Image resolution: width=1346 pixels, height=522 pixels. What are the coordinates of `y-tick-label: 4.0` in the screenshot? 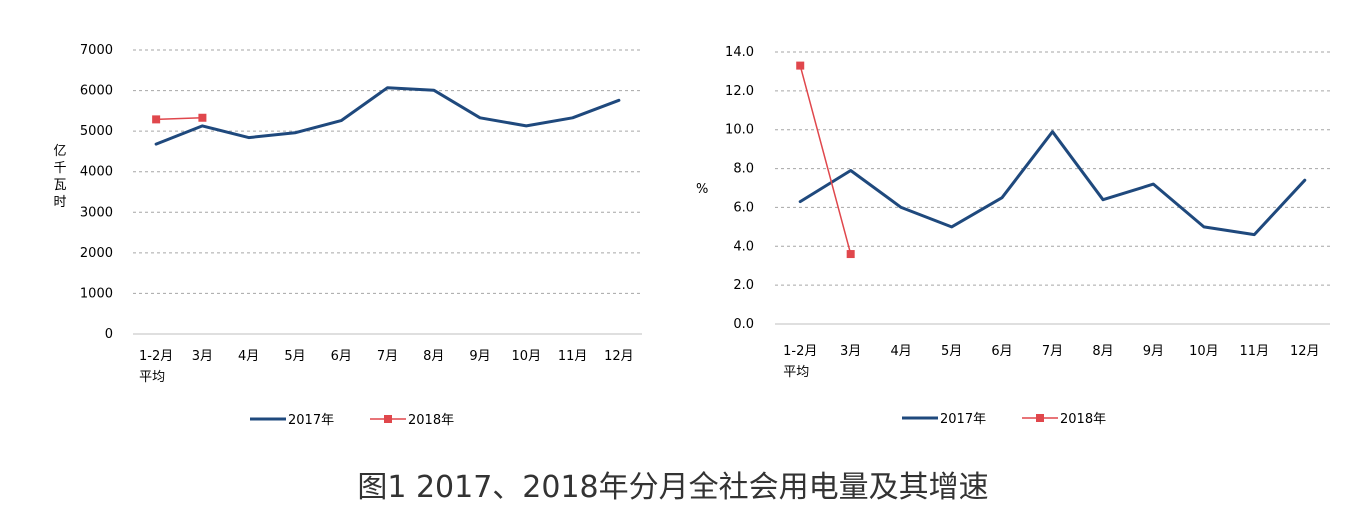 It's located at (743, 246).